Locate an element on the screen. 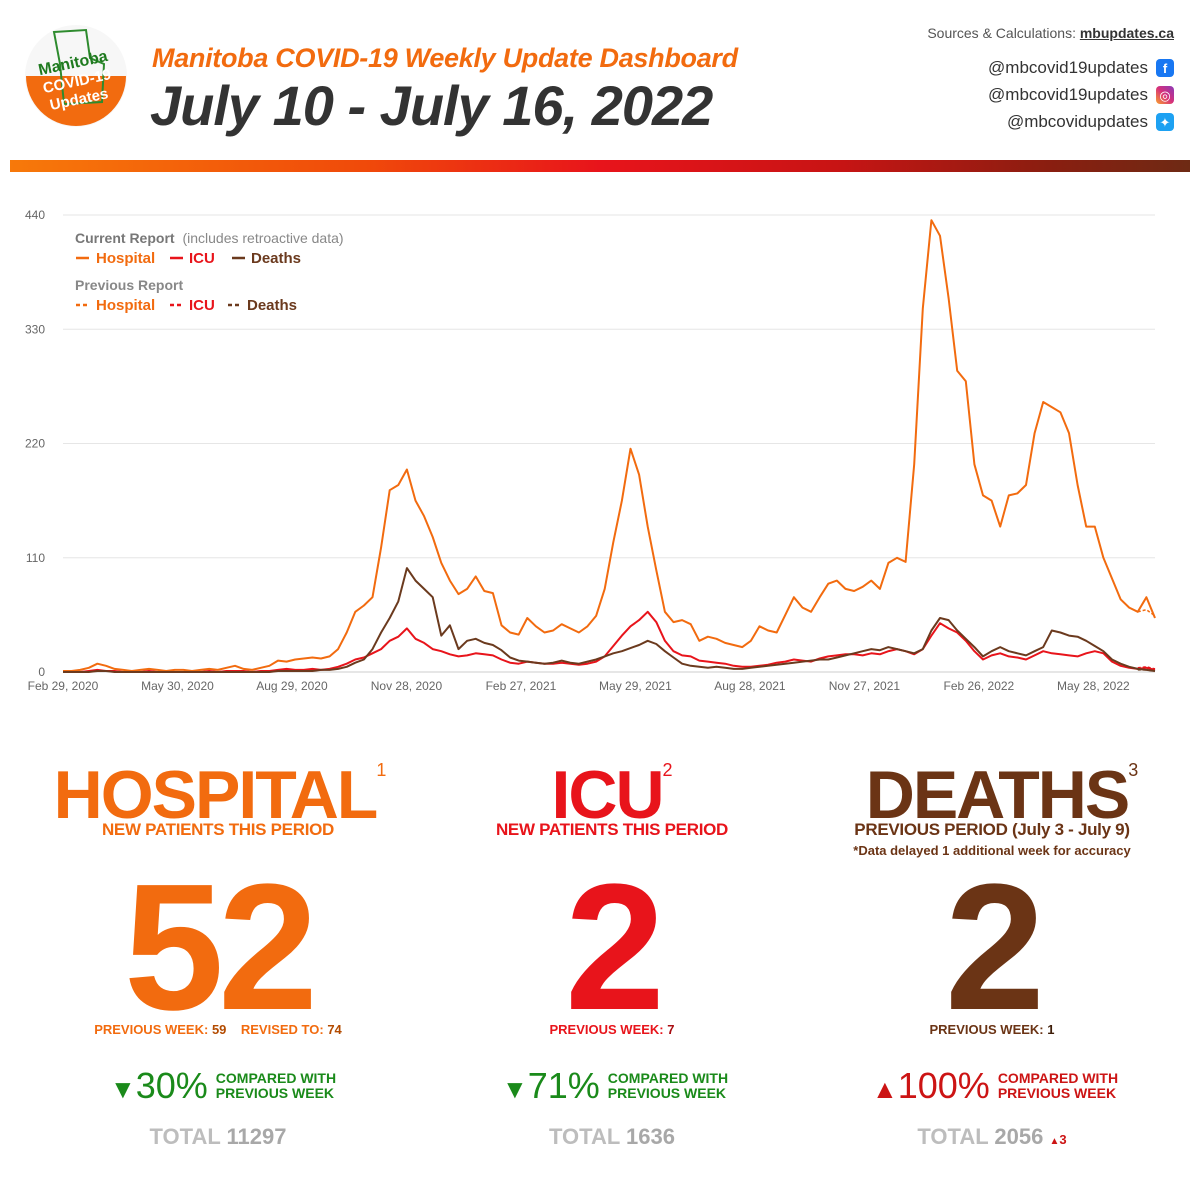  deaths-previous-week: PREVIOUS WEEK: 1 is located at coordinates (992, 1029).